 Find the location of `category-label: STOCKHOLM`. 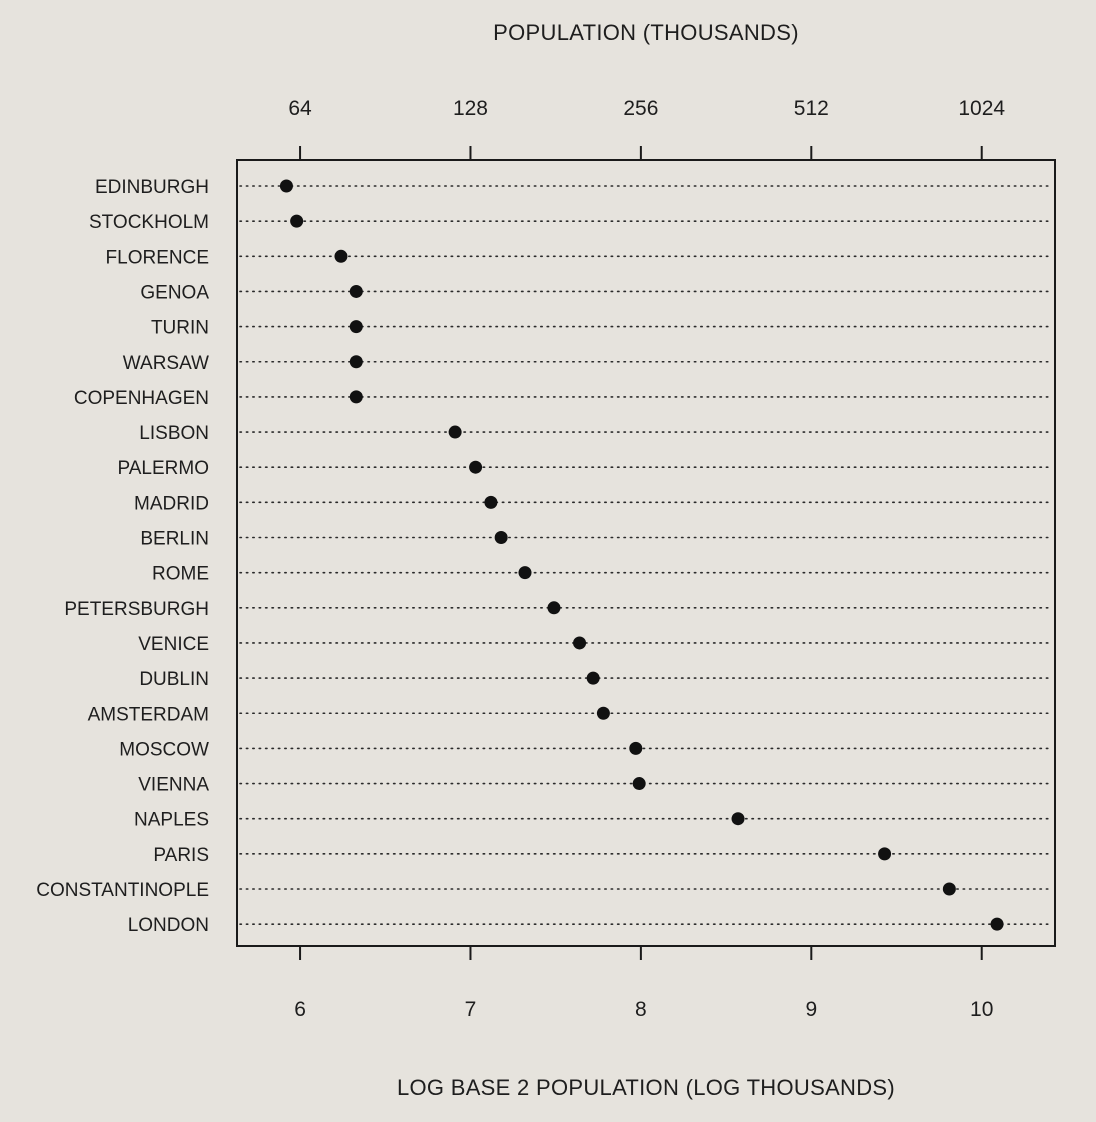

category-label: STOCKHOLM is located at coordinates (149, 222).